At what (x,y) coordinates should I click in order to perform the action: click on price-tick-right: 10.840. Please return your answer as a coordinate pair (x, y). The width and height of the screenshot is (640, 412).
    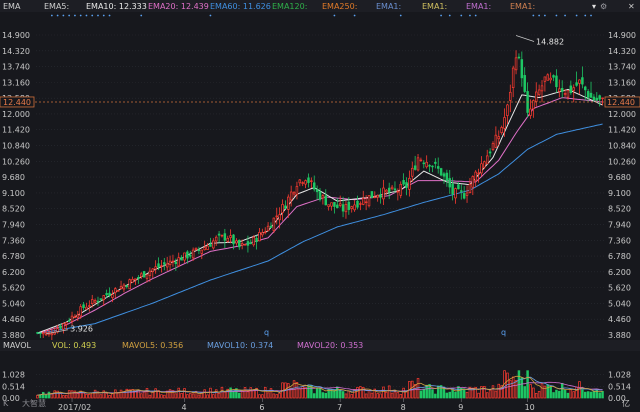
    Looking at the image, I should click on (622, 146).